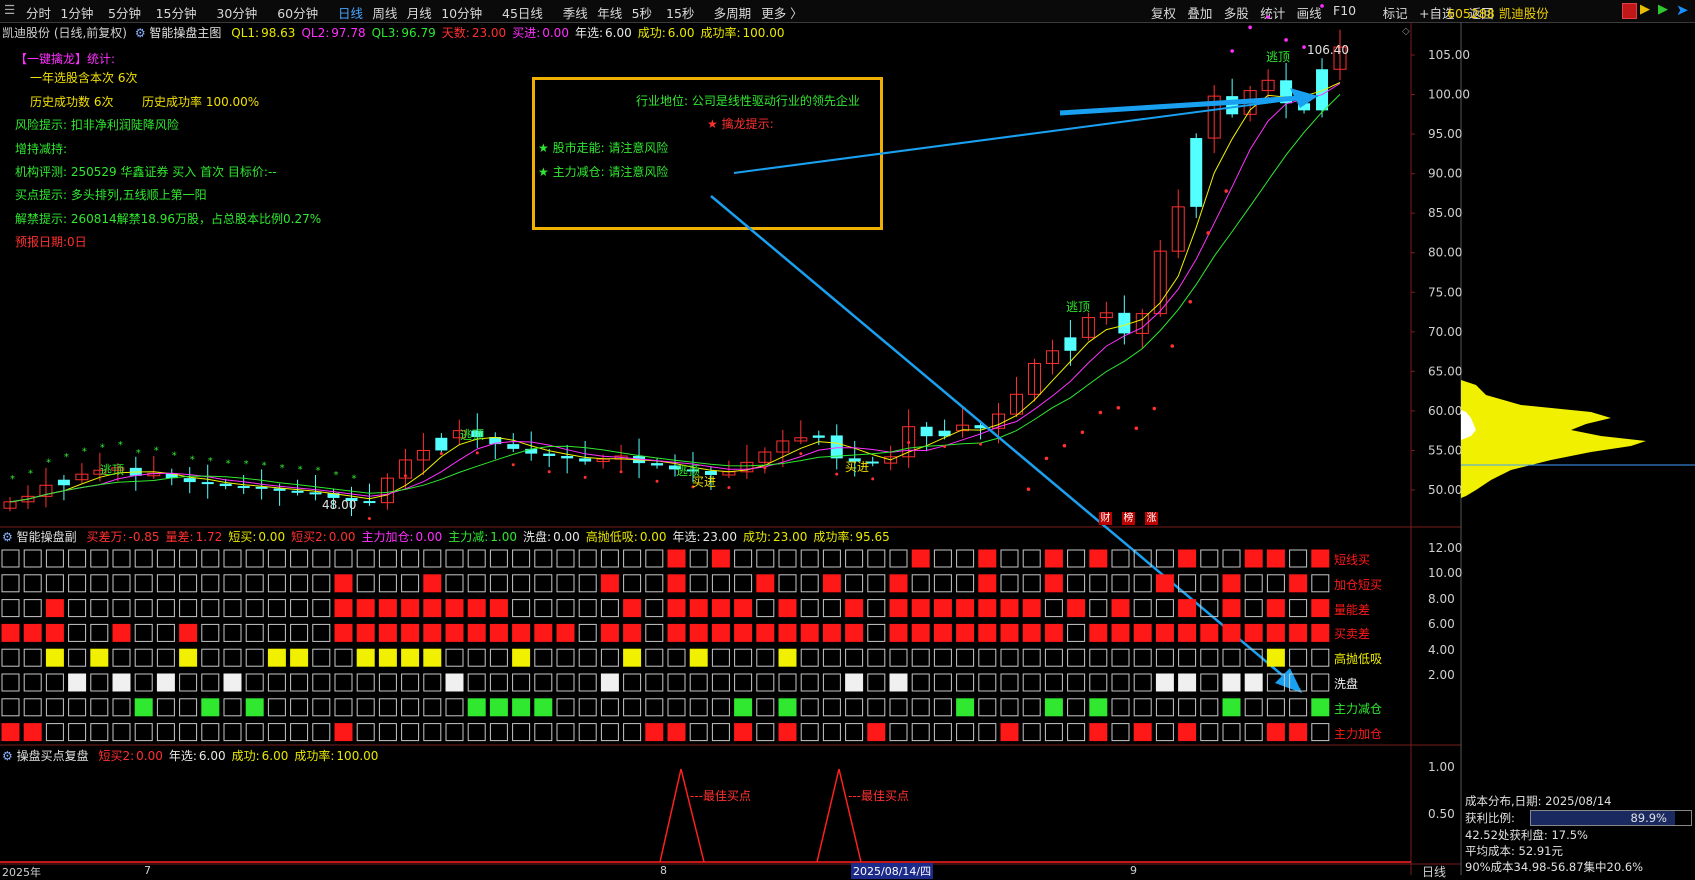  Describe the element at coordinates (176, 13) in the screenshot. I see `period-tab-3: 15分钟` at that location.